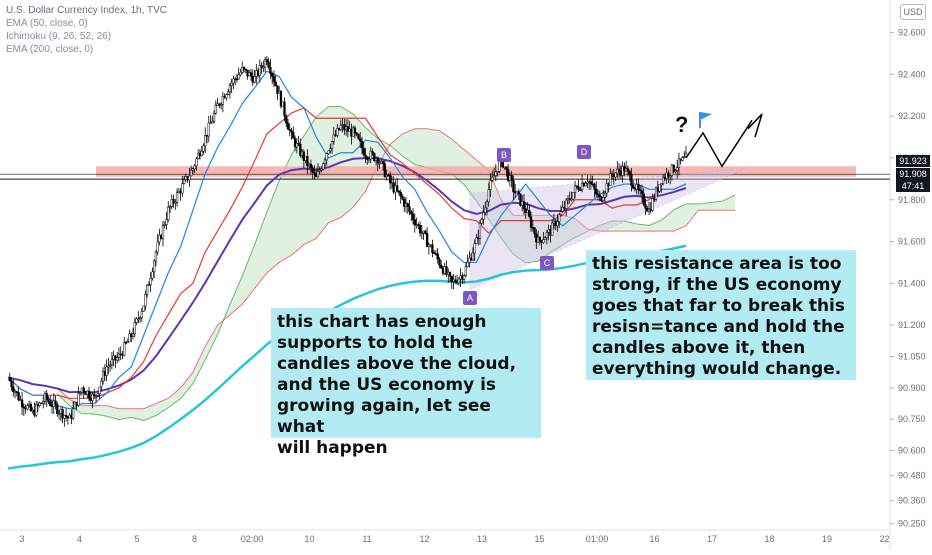 Image resolution: width=932 pixels, height=555 pixels. Describe the element at coordinates (194, 539) in the screenshot. I see `x-tick-label: 8` at that location.